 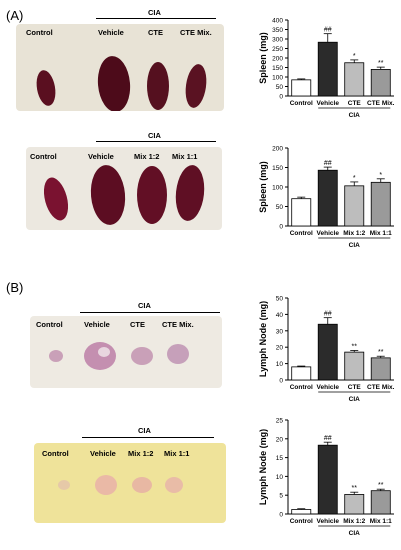 What do you see at coordinates (196, 32) in the screenshot?
I see `photo1-label-cte-mix: CTE Mix.` at bounding box center [196, 32].